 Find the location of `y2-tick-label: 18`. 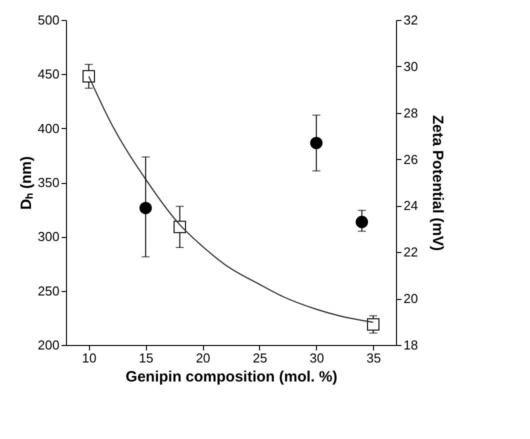

y2-tick-label: 18 is located at coordinates (411, 345).